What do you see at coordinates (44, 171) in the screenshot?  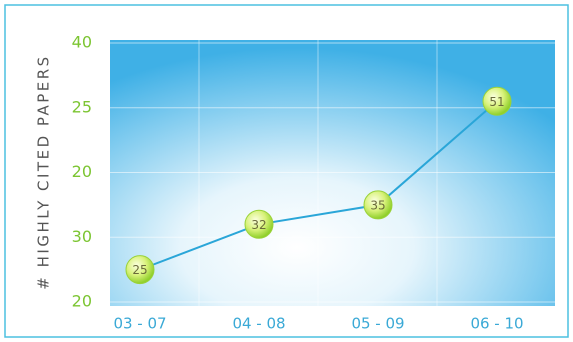 I see `y-axis-label: # HIGHLY CITED PAPERS` at bounding box center [44, 171].